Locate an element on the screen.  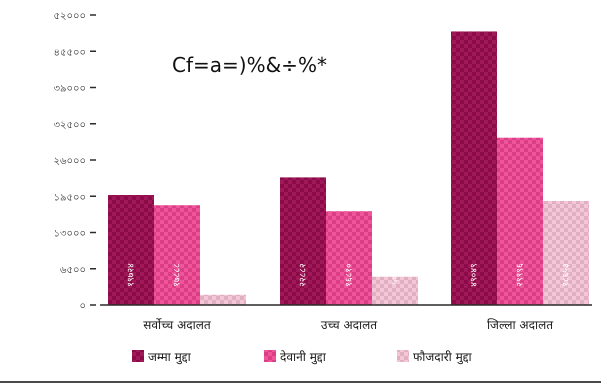
y-tick-label: ২৬০০০ is located at coordinates (69, 161).